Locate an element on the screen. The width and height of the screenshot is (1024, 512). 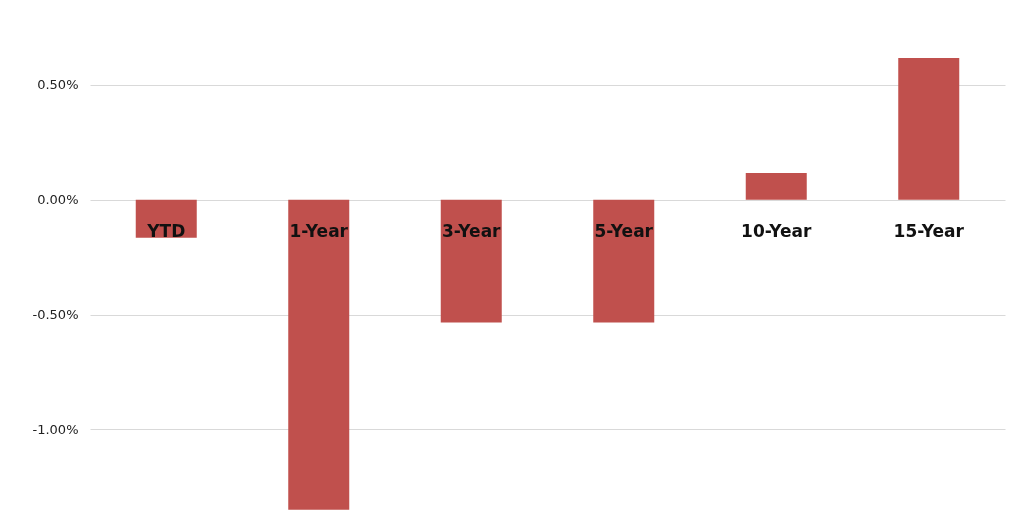
y-tick-label: 0.00% is located at coordinates (58, 200).